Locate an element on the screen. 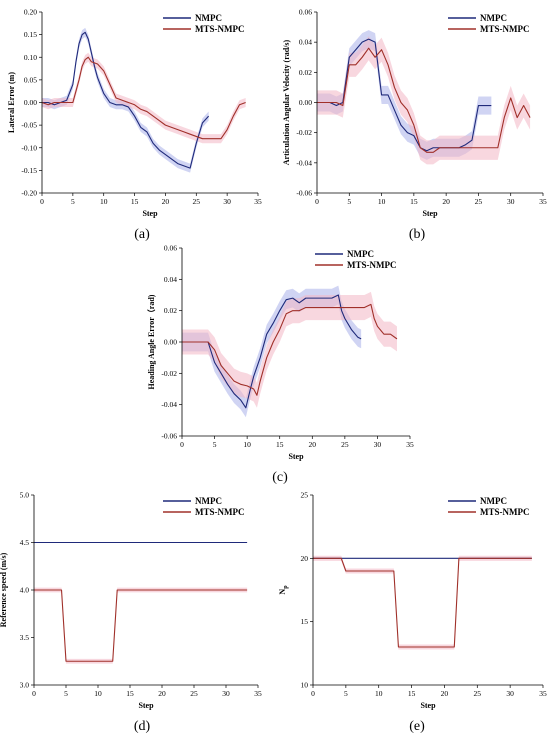  y-tick-label: 0.05 is located at coordinates (30, 79).